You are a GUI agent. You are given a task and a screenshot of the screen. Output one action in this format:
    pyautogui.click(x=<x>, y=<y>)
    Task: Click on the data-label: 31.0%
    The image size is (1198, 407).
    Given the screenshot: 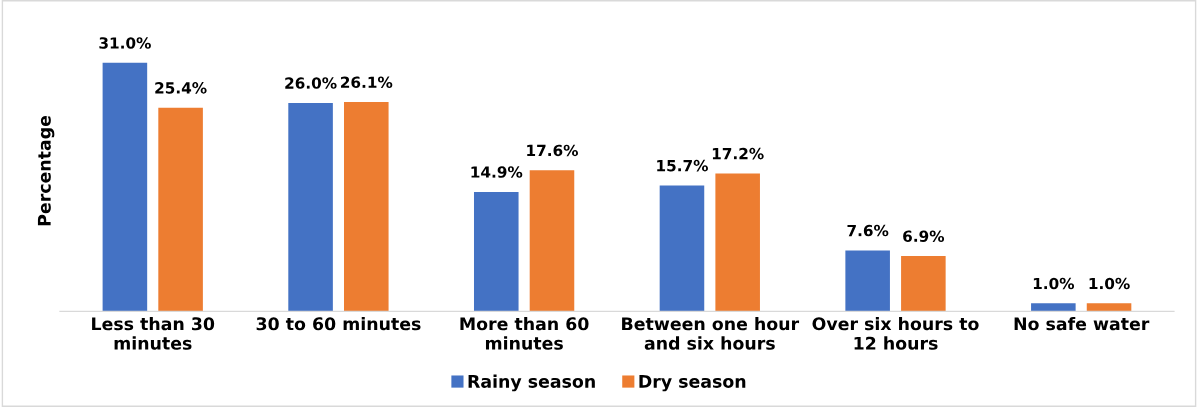 What is the action you would take?
    pyautogui.click(x=125, y=43)
    